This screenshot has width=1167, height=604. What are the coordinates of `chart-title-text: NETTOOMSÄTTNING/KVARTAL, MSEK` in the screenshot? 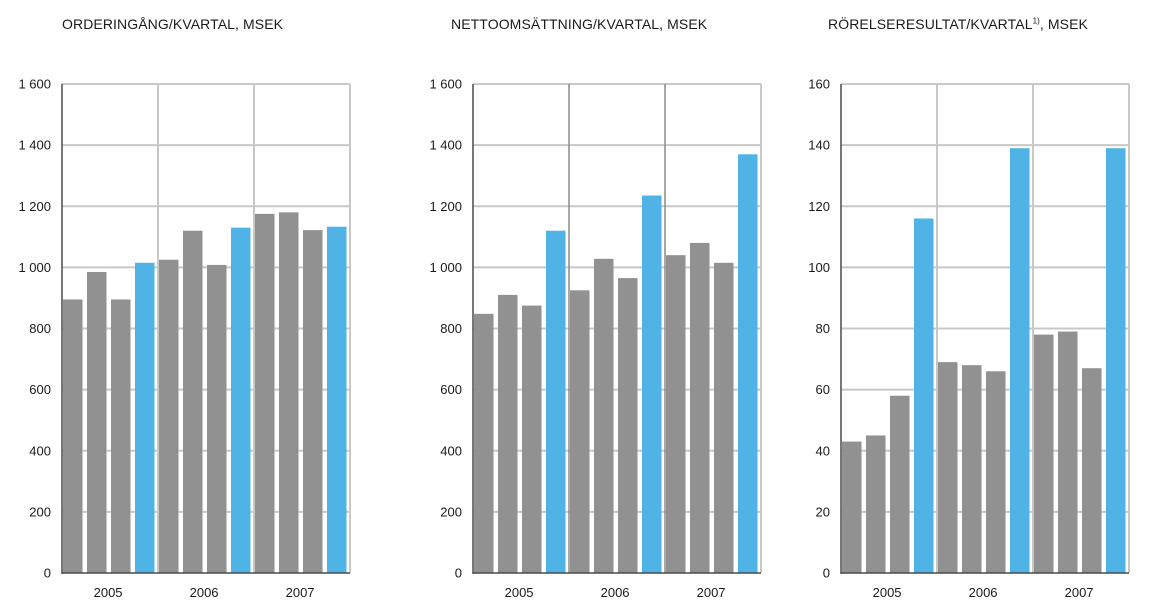 It's located at (579, 24).